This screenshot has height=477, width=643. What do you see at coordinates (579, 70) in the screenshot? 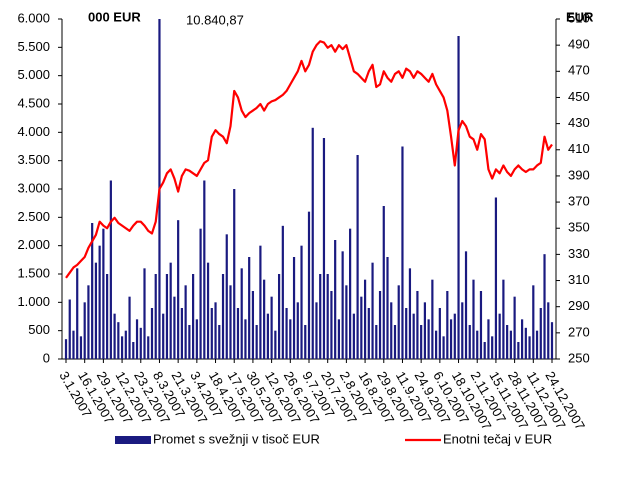
I see `y2-tick-label: 470` at bounding box center [579, 70].